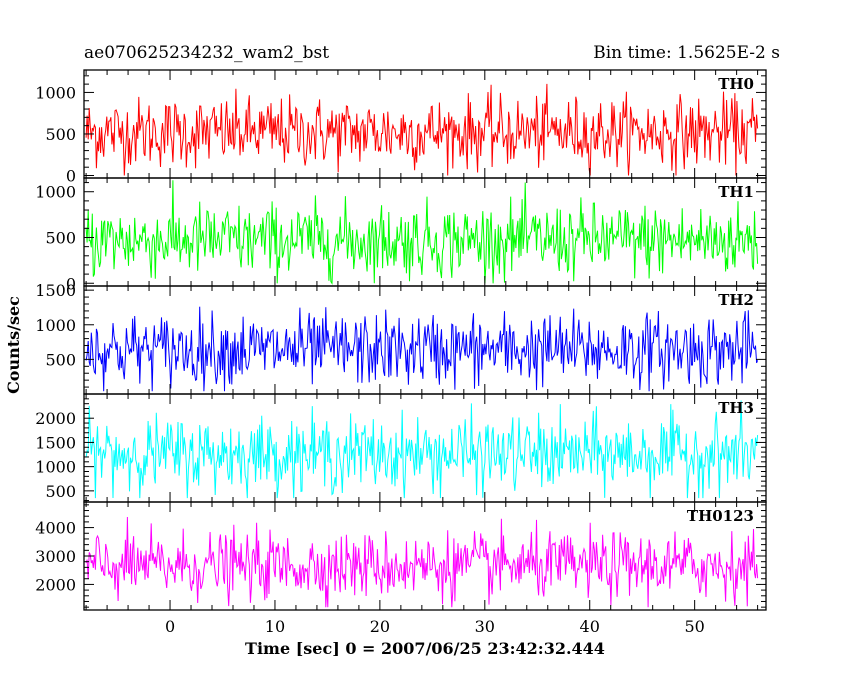 The width and height of the screenshot is (850, 680). Describe the element at coordinates (55, 528) in the screenshot. I see `y-tick-label: 4000` at that location.